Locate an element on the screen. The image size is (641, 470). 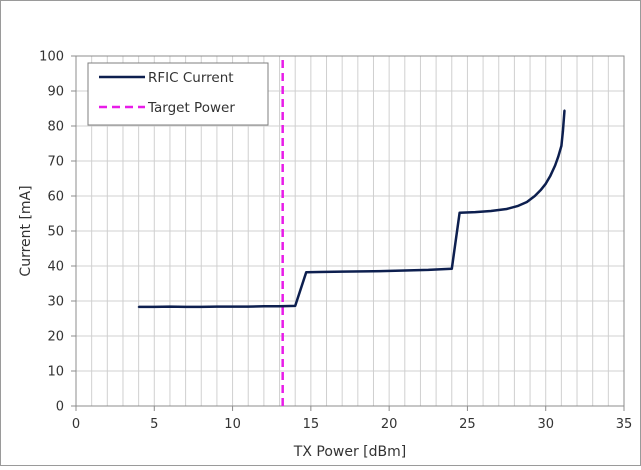
x-tick-label: 25 is located at coordinates (467, 424).